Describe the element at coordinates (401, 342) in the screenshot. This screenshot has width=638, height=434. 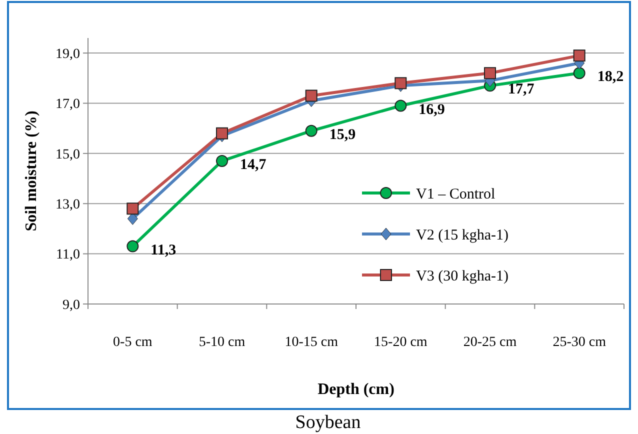
I see `x-tick-label: 15-20 cm` at that location.